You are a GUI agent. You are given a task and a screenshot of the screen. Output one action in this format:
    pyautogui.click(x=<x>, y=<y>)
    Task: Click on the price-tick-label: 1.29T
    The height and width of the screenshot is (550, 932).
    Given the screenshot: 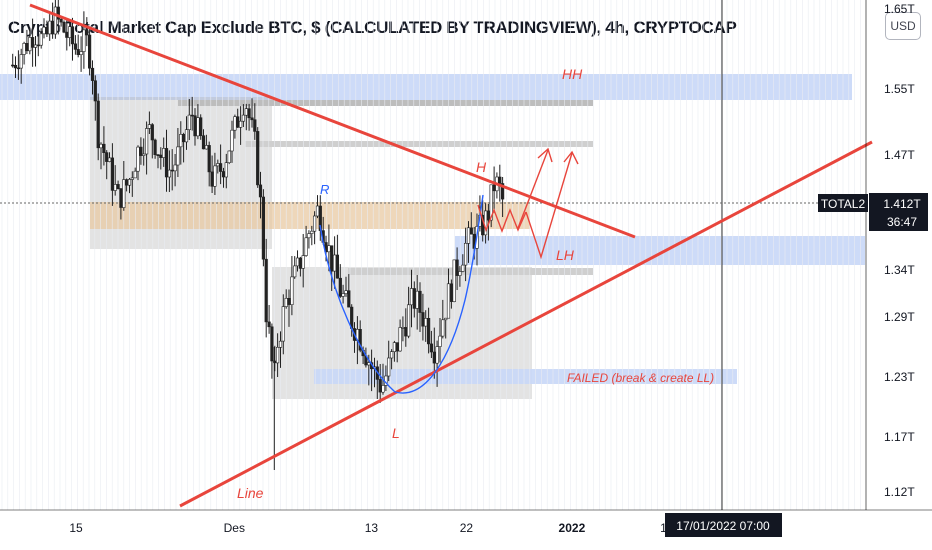 What is the action you would take?
    pyautogui.click(x=899, y=317)
    